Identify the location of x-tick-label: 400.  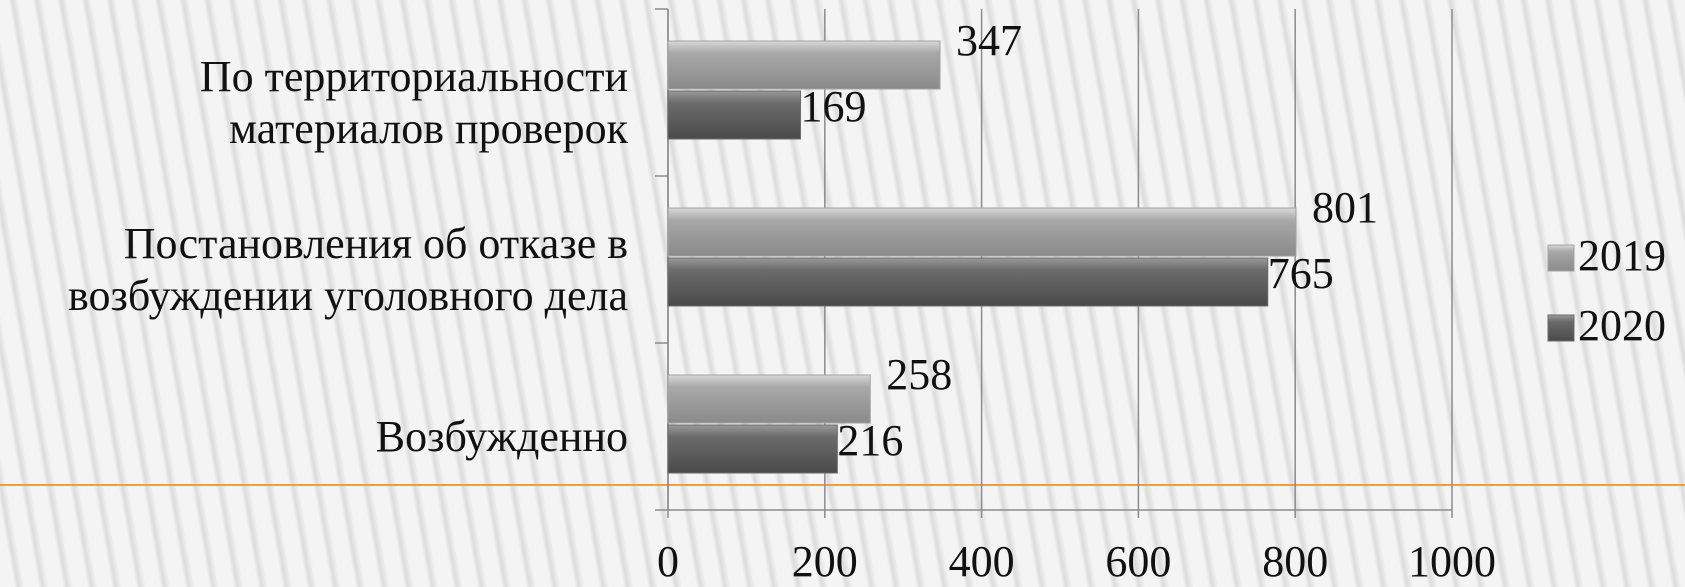
(982, 561).